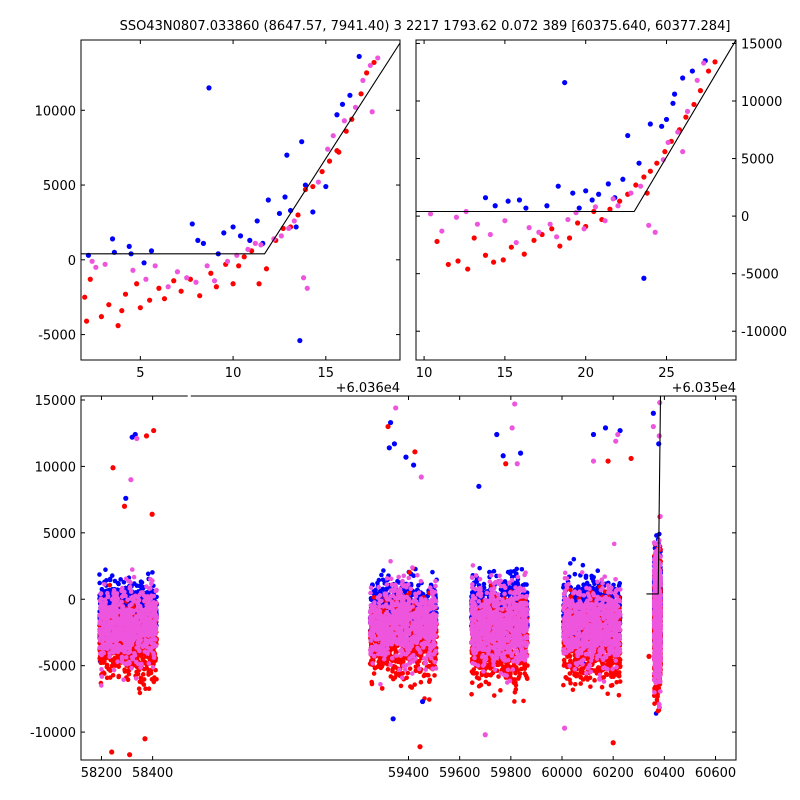 This screenshot has height=800, width=800. What do you see at coordinates (424, 373) in the screenshot?
I see `x-tick-label: 10` at bounding box center [424, 373].